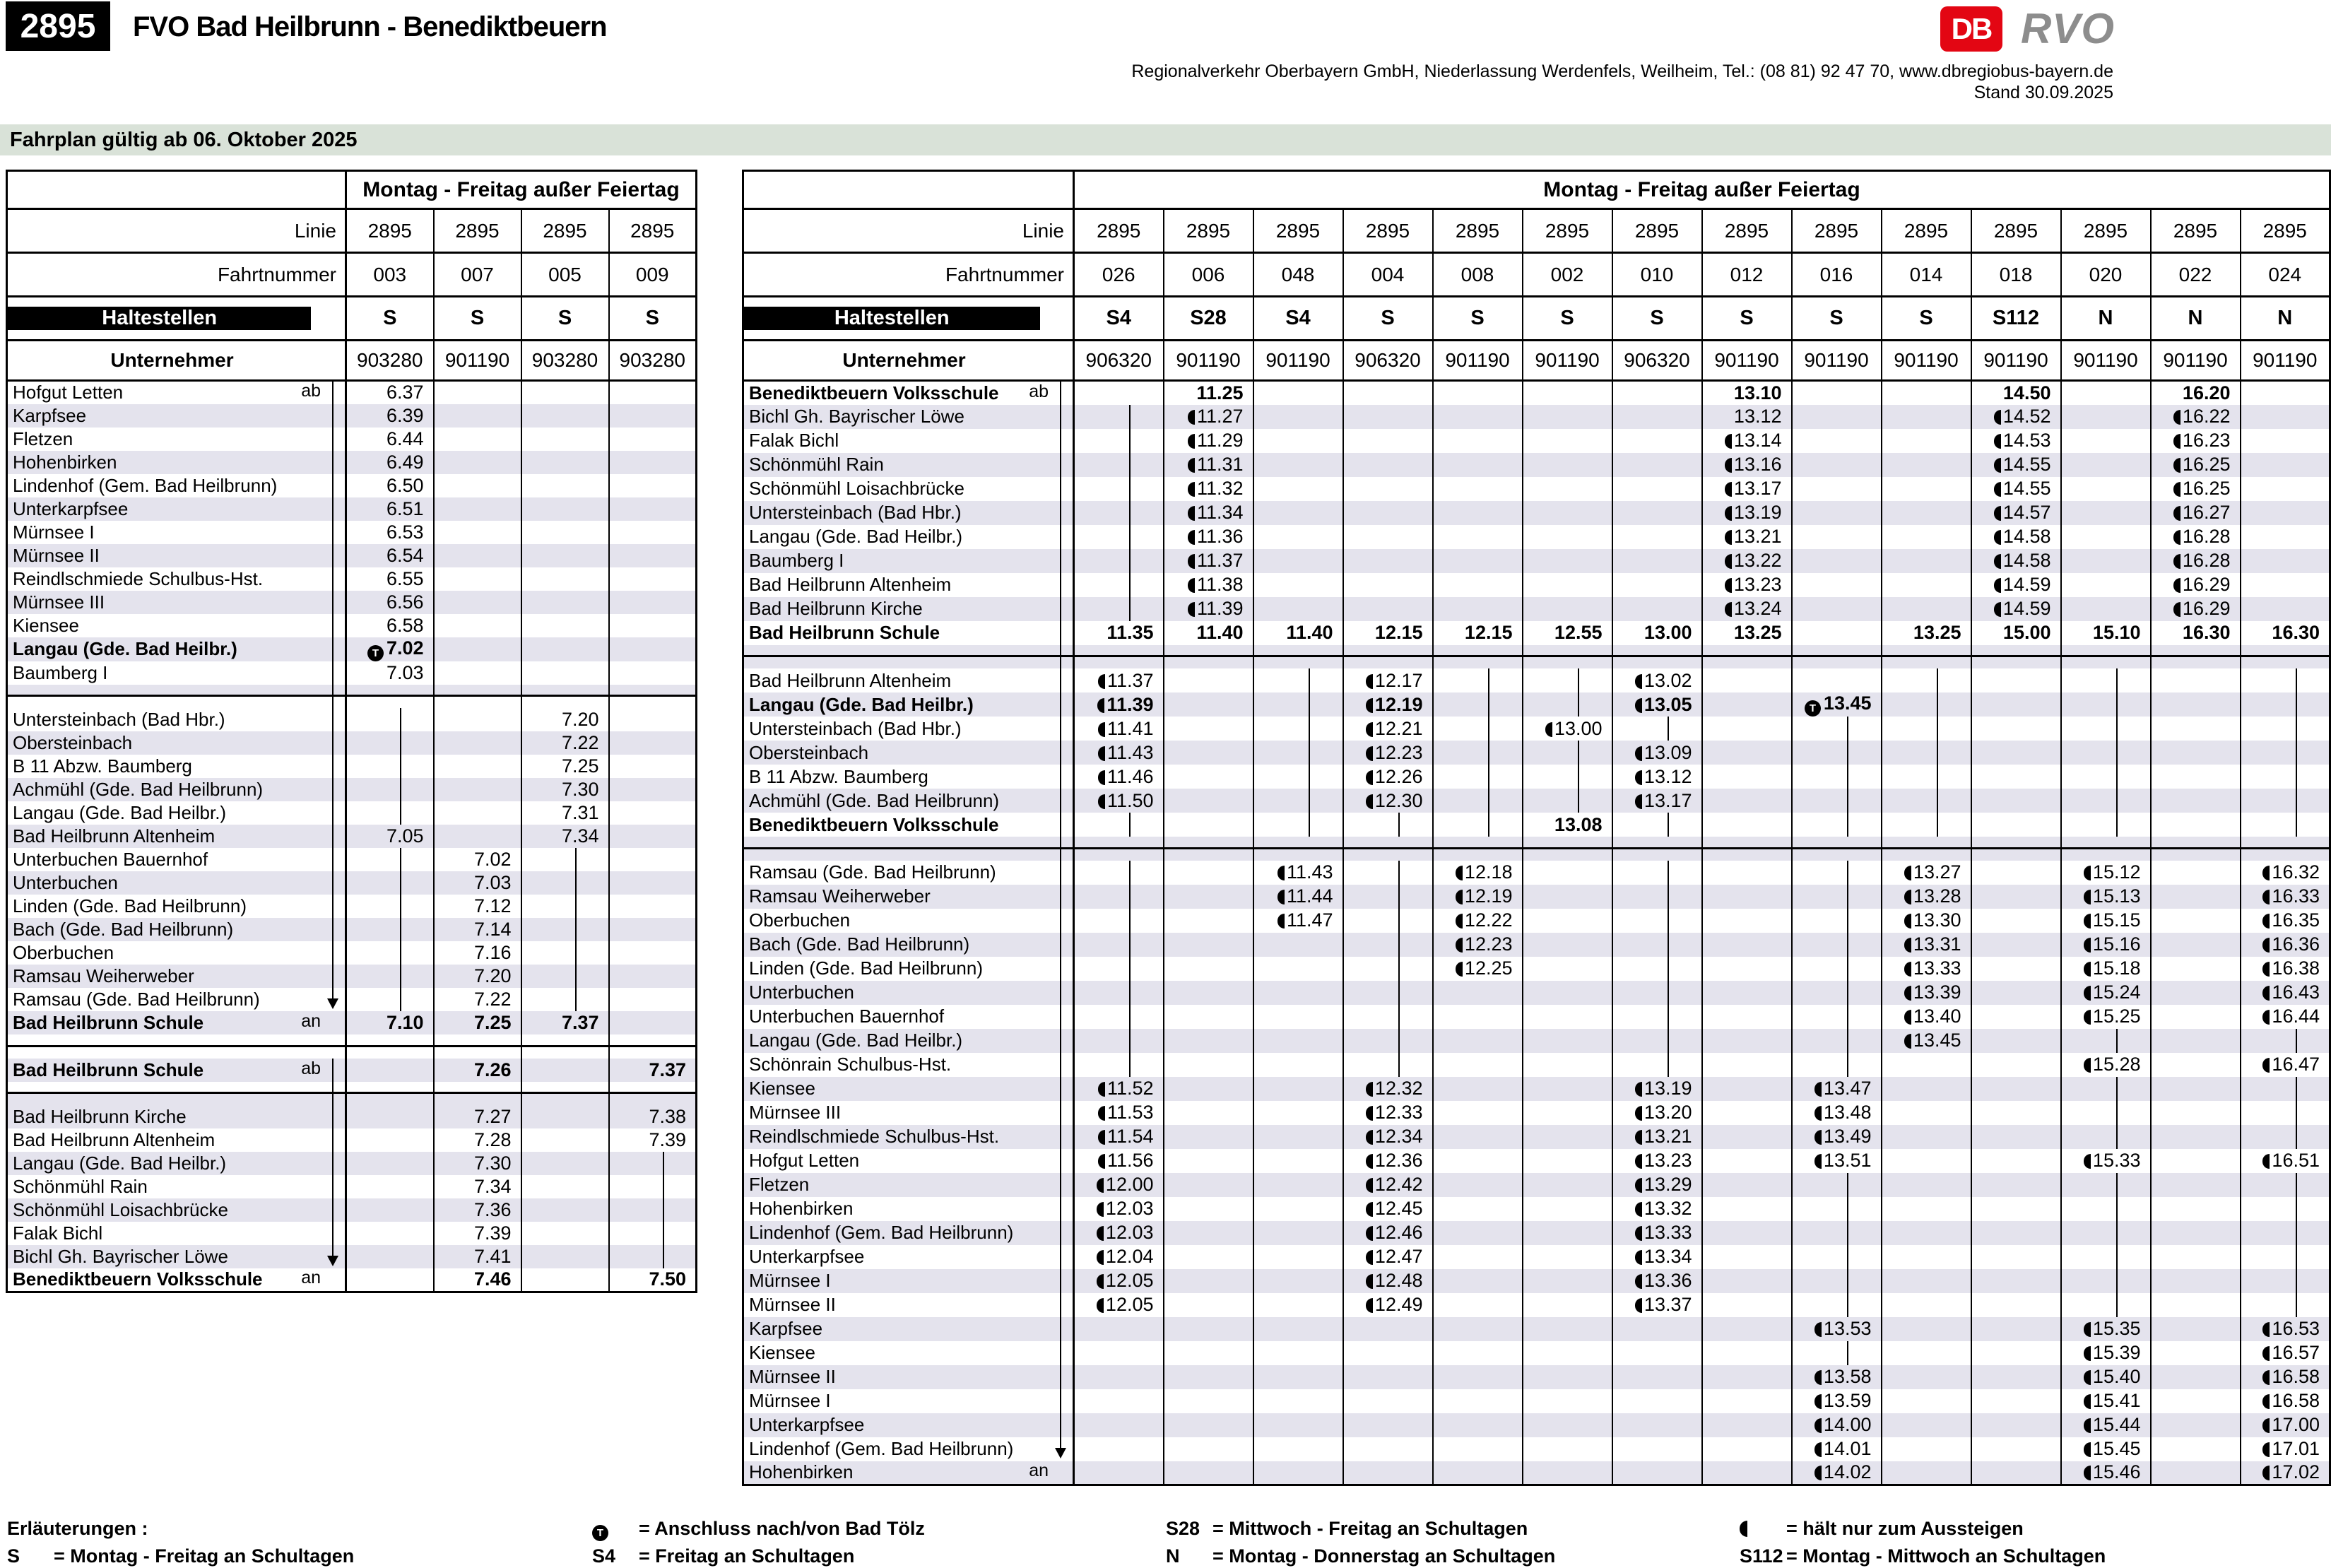 Image resolution: width=2331 pixels, height=1568 pixels. What do you see at coordinates (1536, 440) in the screenshot?
I see `stop-row: Falak Bichl 11.29 13.14 14.53 16.23` at bounding box center [1536, 440].